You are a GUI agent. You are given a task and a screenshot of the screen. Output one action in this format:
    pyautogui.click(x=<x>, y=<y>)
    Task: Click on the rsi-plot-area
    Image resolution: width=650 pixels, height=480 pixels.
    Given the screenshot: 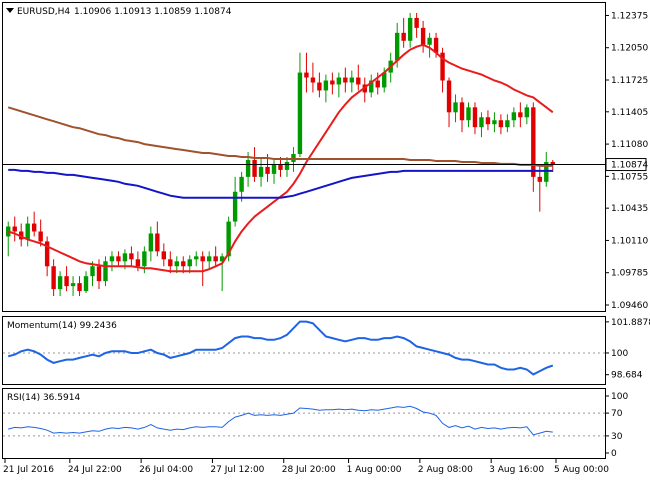 What is the action you would take?
    pyautogui.click(x=304, y=421)
    